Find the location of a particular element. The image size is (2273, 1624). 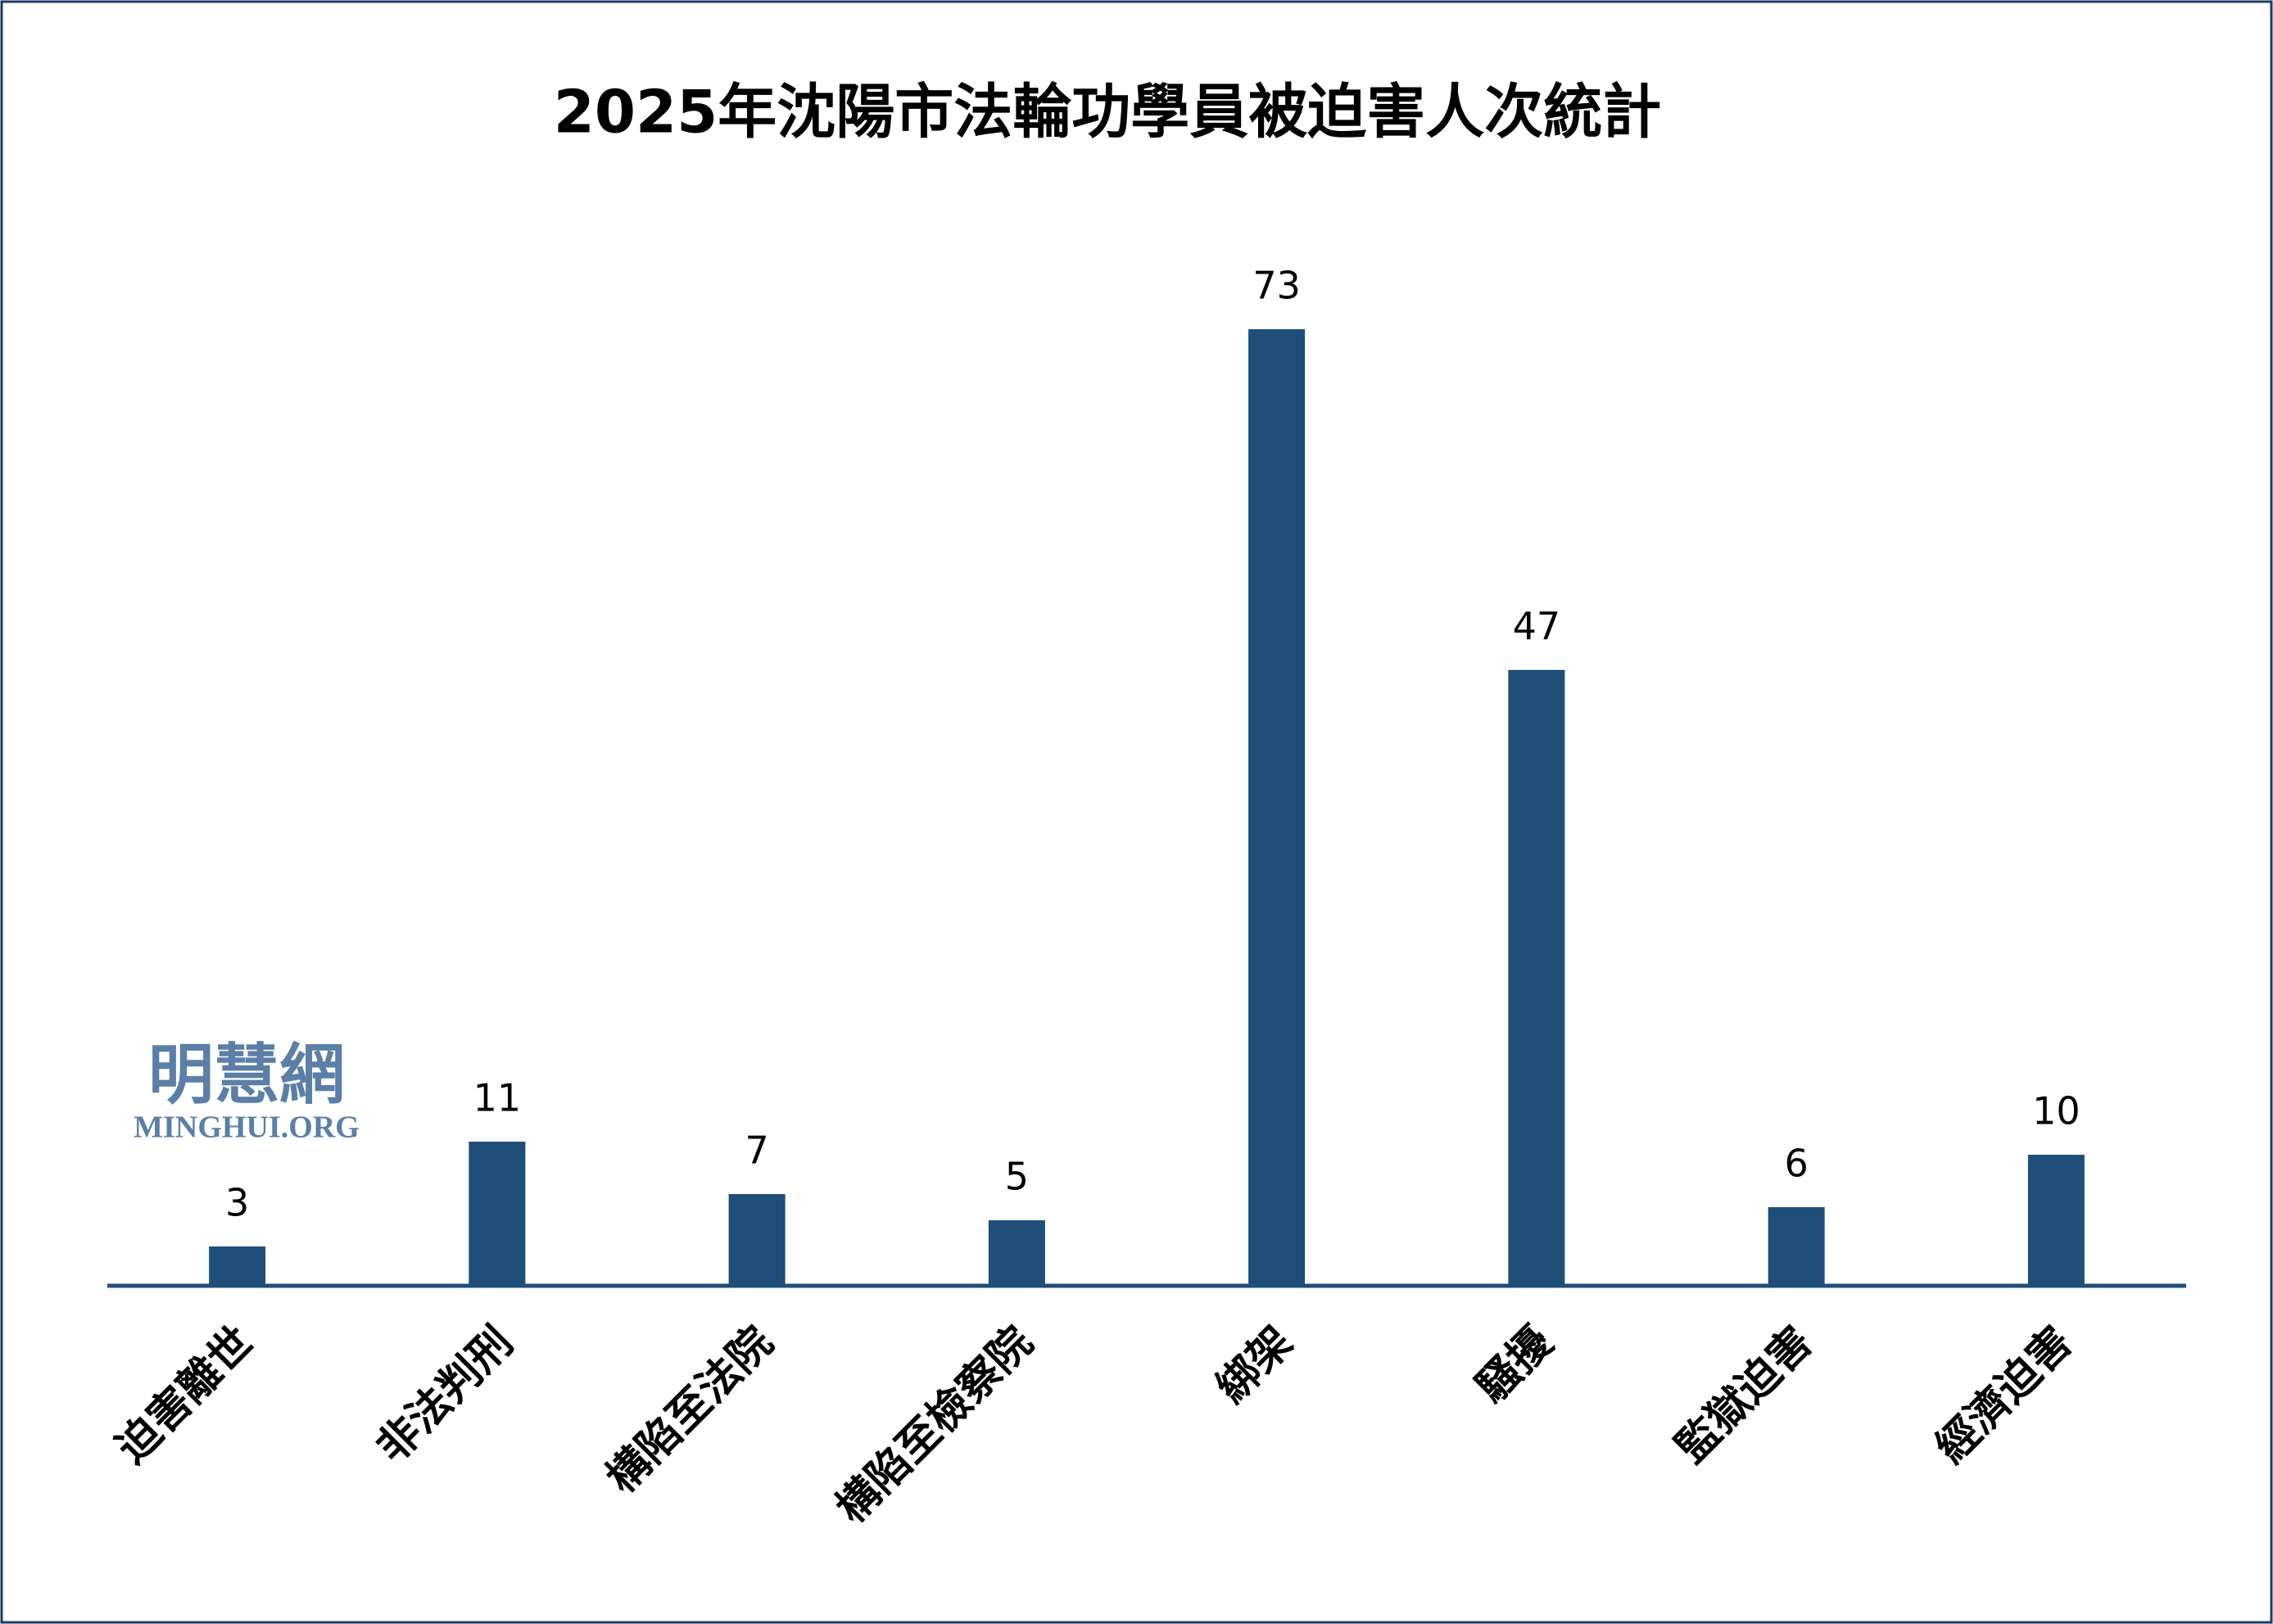

data-label: 11 is located at coordinates (497, 1098).